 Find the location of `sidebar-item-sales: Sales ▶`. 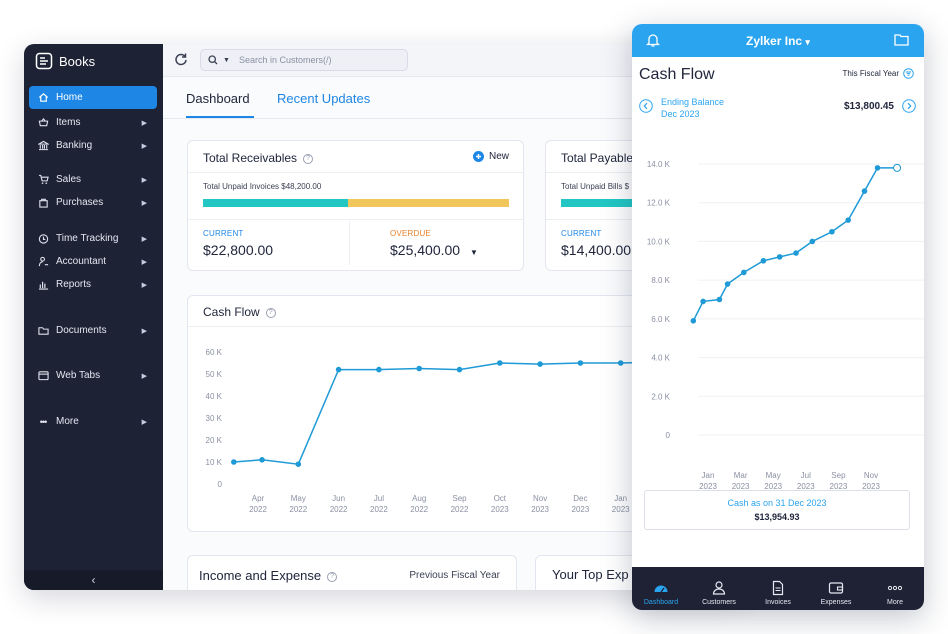

sidebar-item-sales: Sales ▶ is located at coordinates (93, 179).